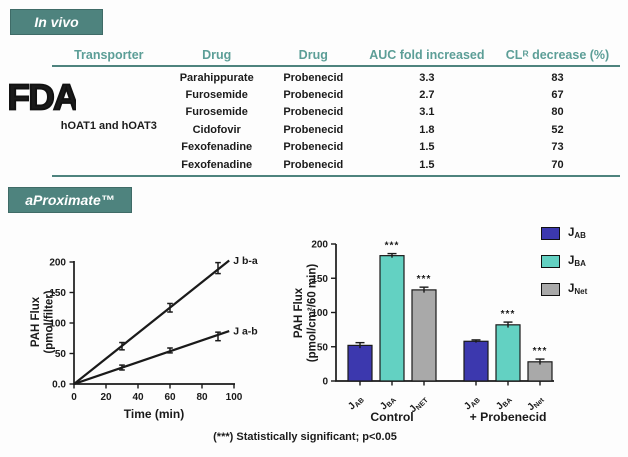 This screenshot has width=628, height=457. I want to click on table-row: Fexofenadine Probenecid 1.5 73, so click(336, 147).